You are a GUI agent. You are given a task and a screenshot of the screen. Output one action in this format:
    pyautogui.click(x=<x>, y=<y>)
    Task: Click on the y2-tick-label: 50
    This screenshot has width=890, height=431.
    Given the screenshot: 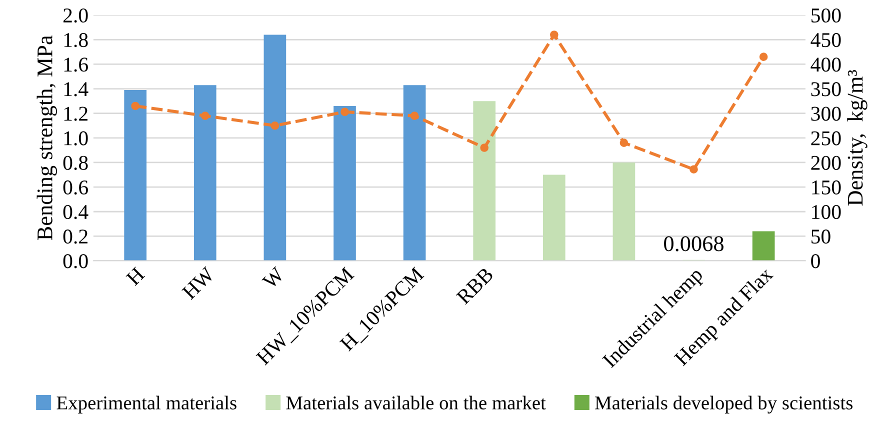 What is the action you would take?
    pyautogui.click(x=821, y=237)
    